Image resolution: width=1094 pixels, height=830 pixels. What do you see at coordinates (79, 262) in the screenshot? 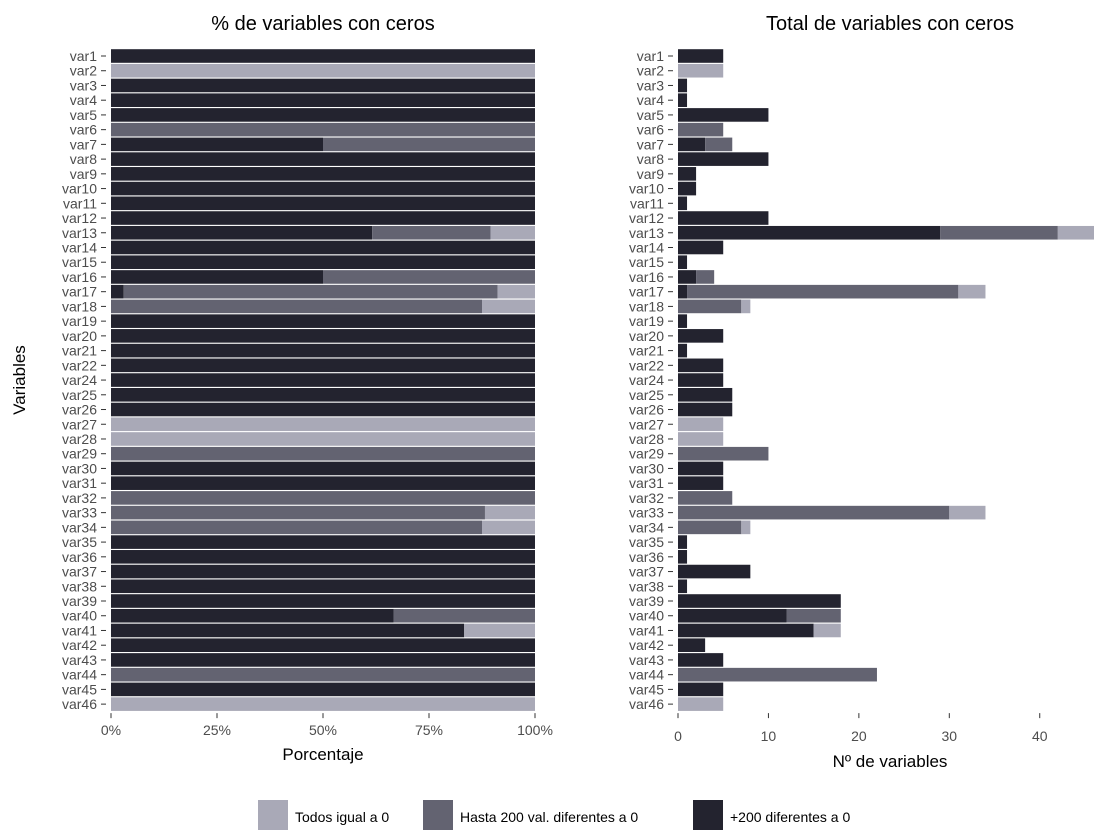
I see `percent-y-tick-label: var15` at bounding box center [79, 262].